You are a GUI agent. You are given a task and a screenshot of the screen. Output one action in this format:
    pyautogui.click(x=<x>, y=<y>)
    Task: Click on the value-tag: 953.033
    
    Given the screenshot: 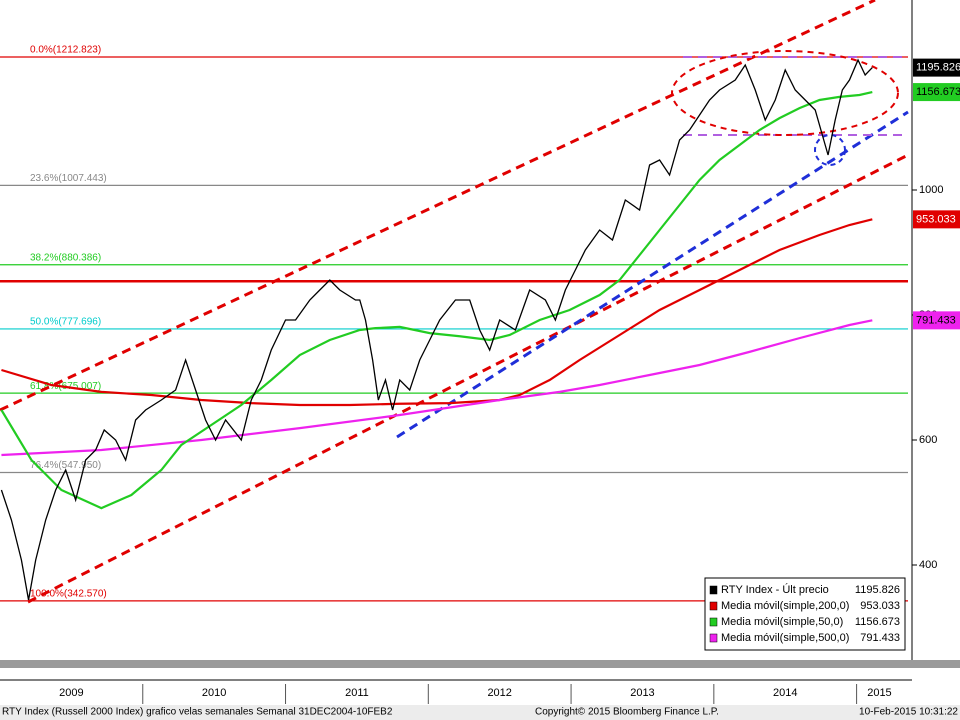 What is the action you would take?
    pyautogui.click(x=936, y=219)
    